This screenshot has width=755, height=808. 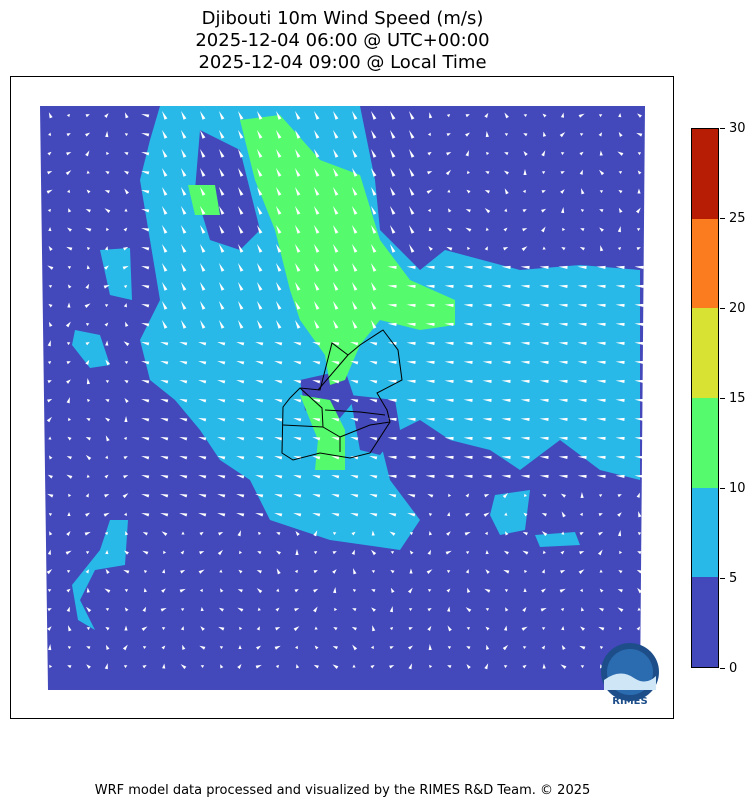 What do you see at coordinates (116, 274) in the screenshot?
I see `speed-5-10-patch` at bounding box center [116, 274].